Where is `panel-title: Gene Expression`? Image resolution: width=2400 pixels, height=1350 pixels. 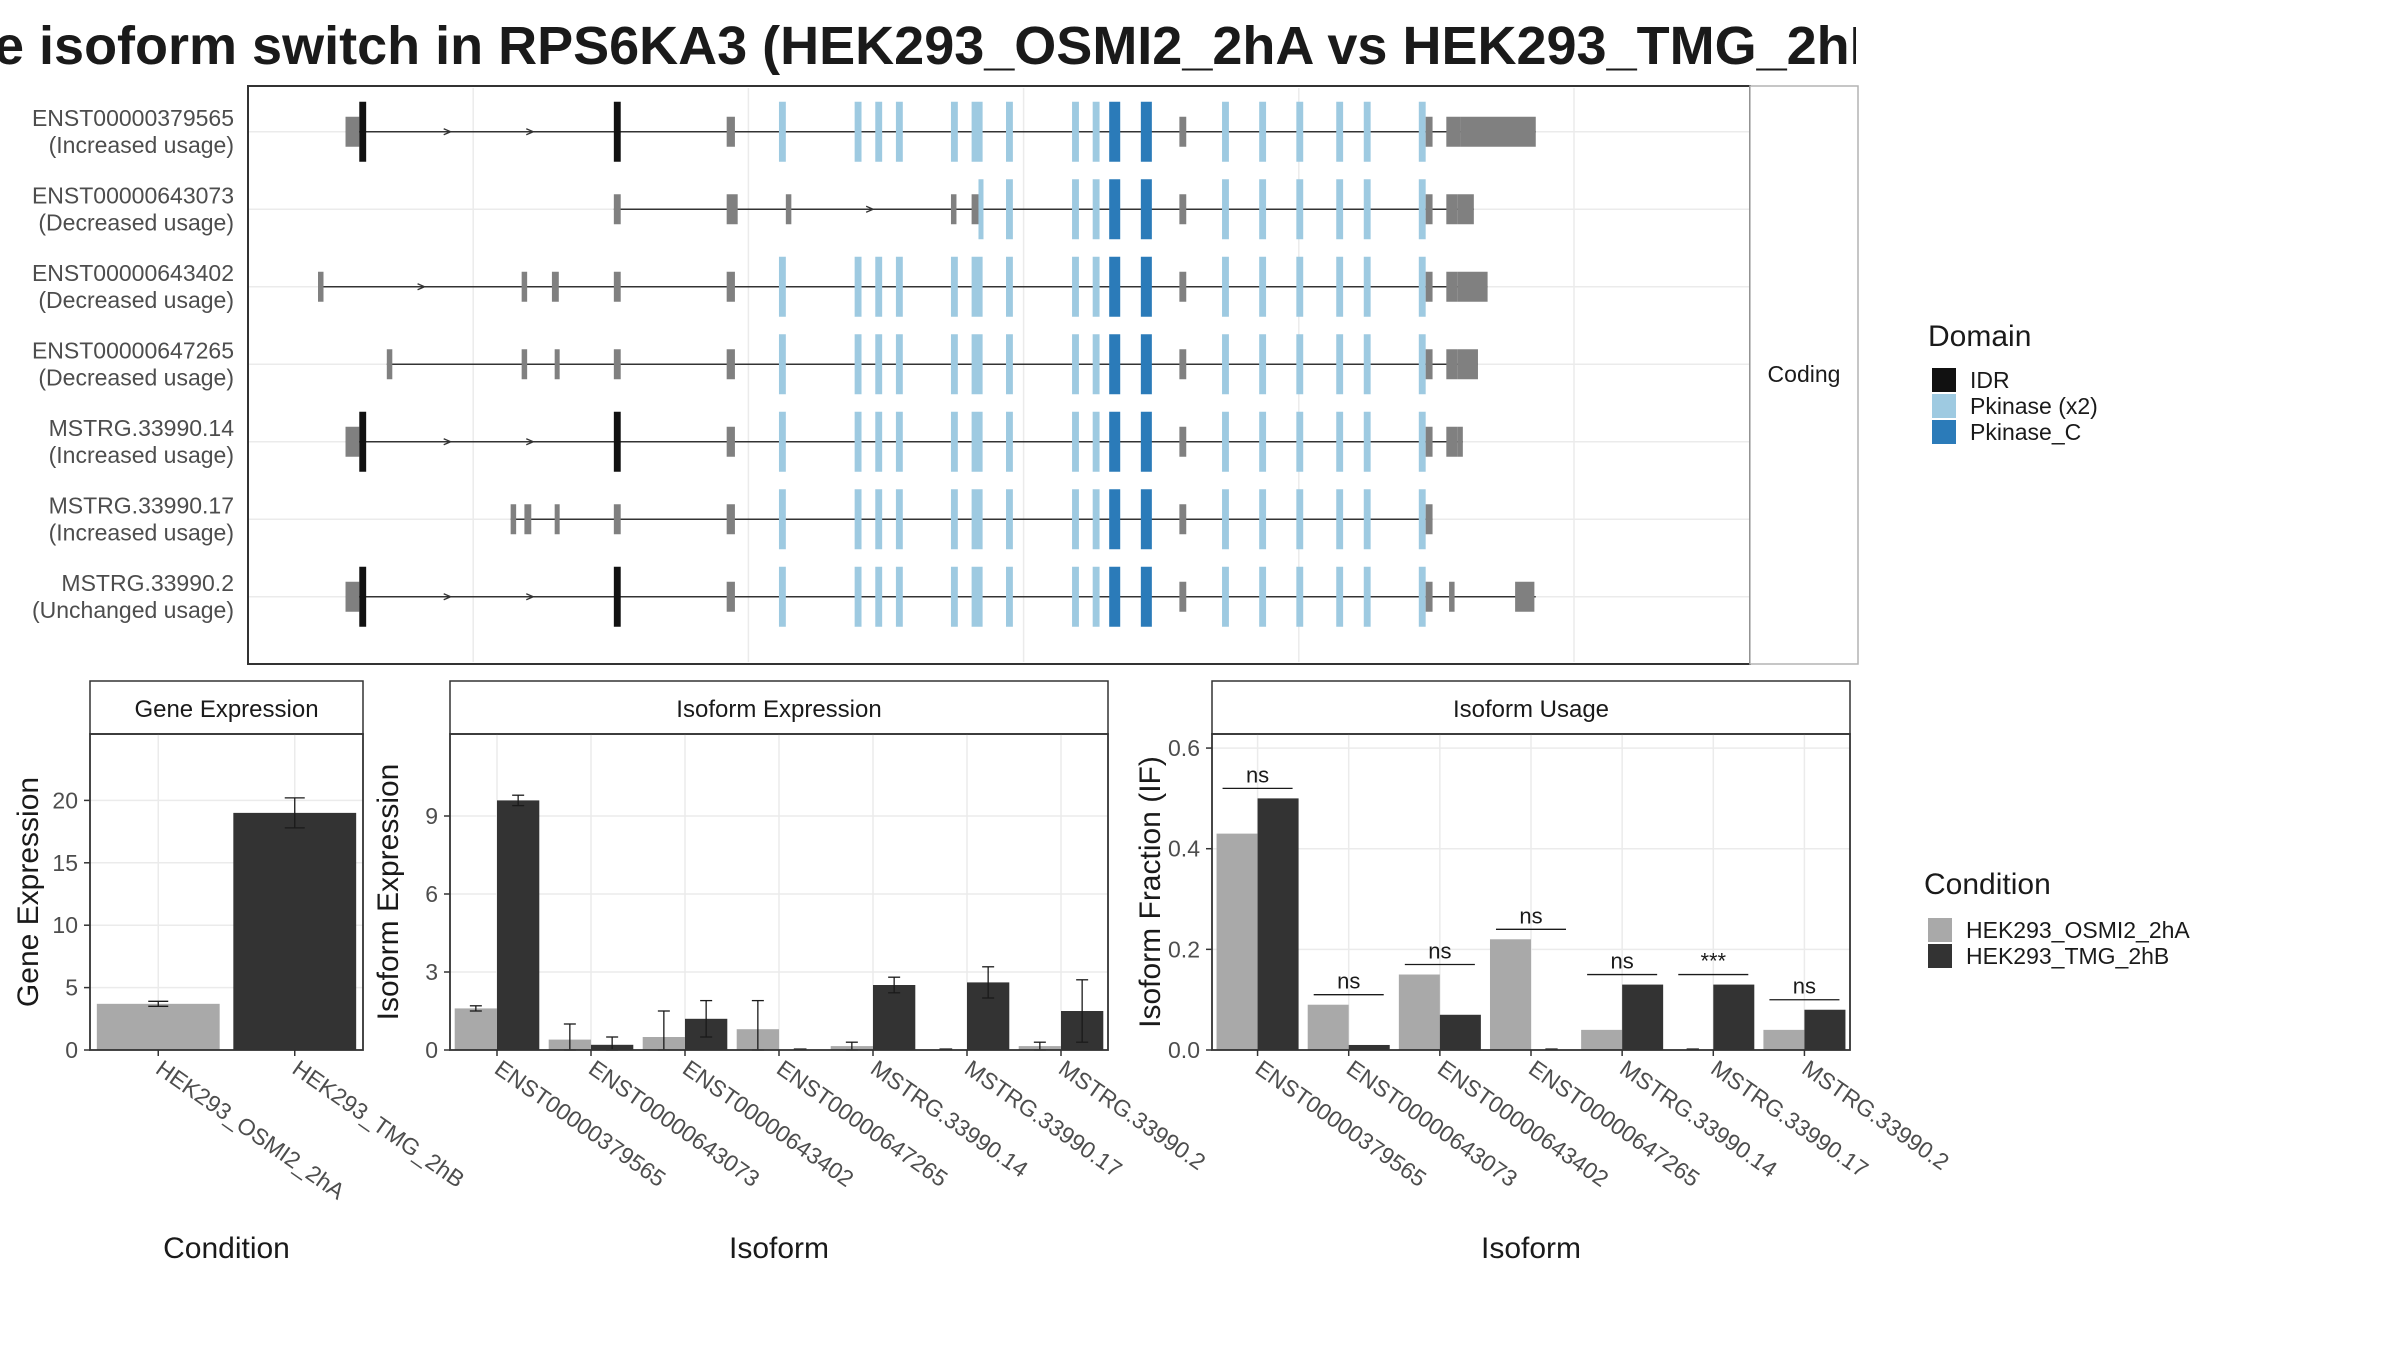
panel-title: Gene Expression is located at coordinates (226, 709).